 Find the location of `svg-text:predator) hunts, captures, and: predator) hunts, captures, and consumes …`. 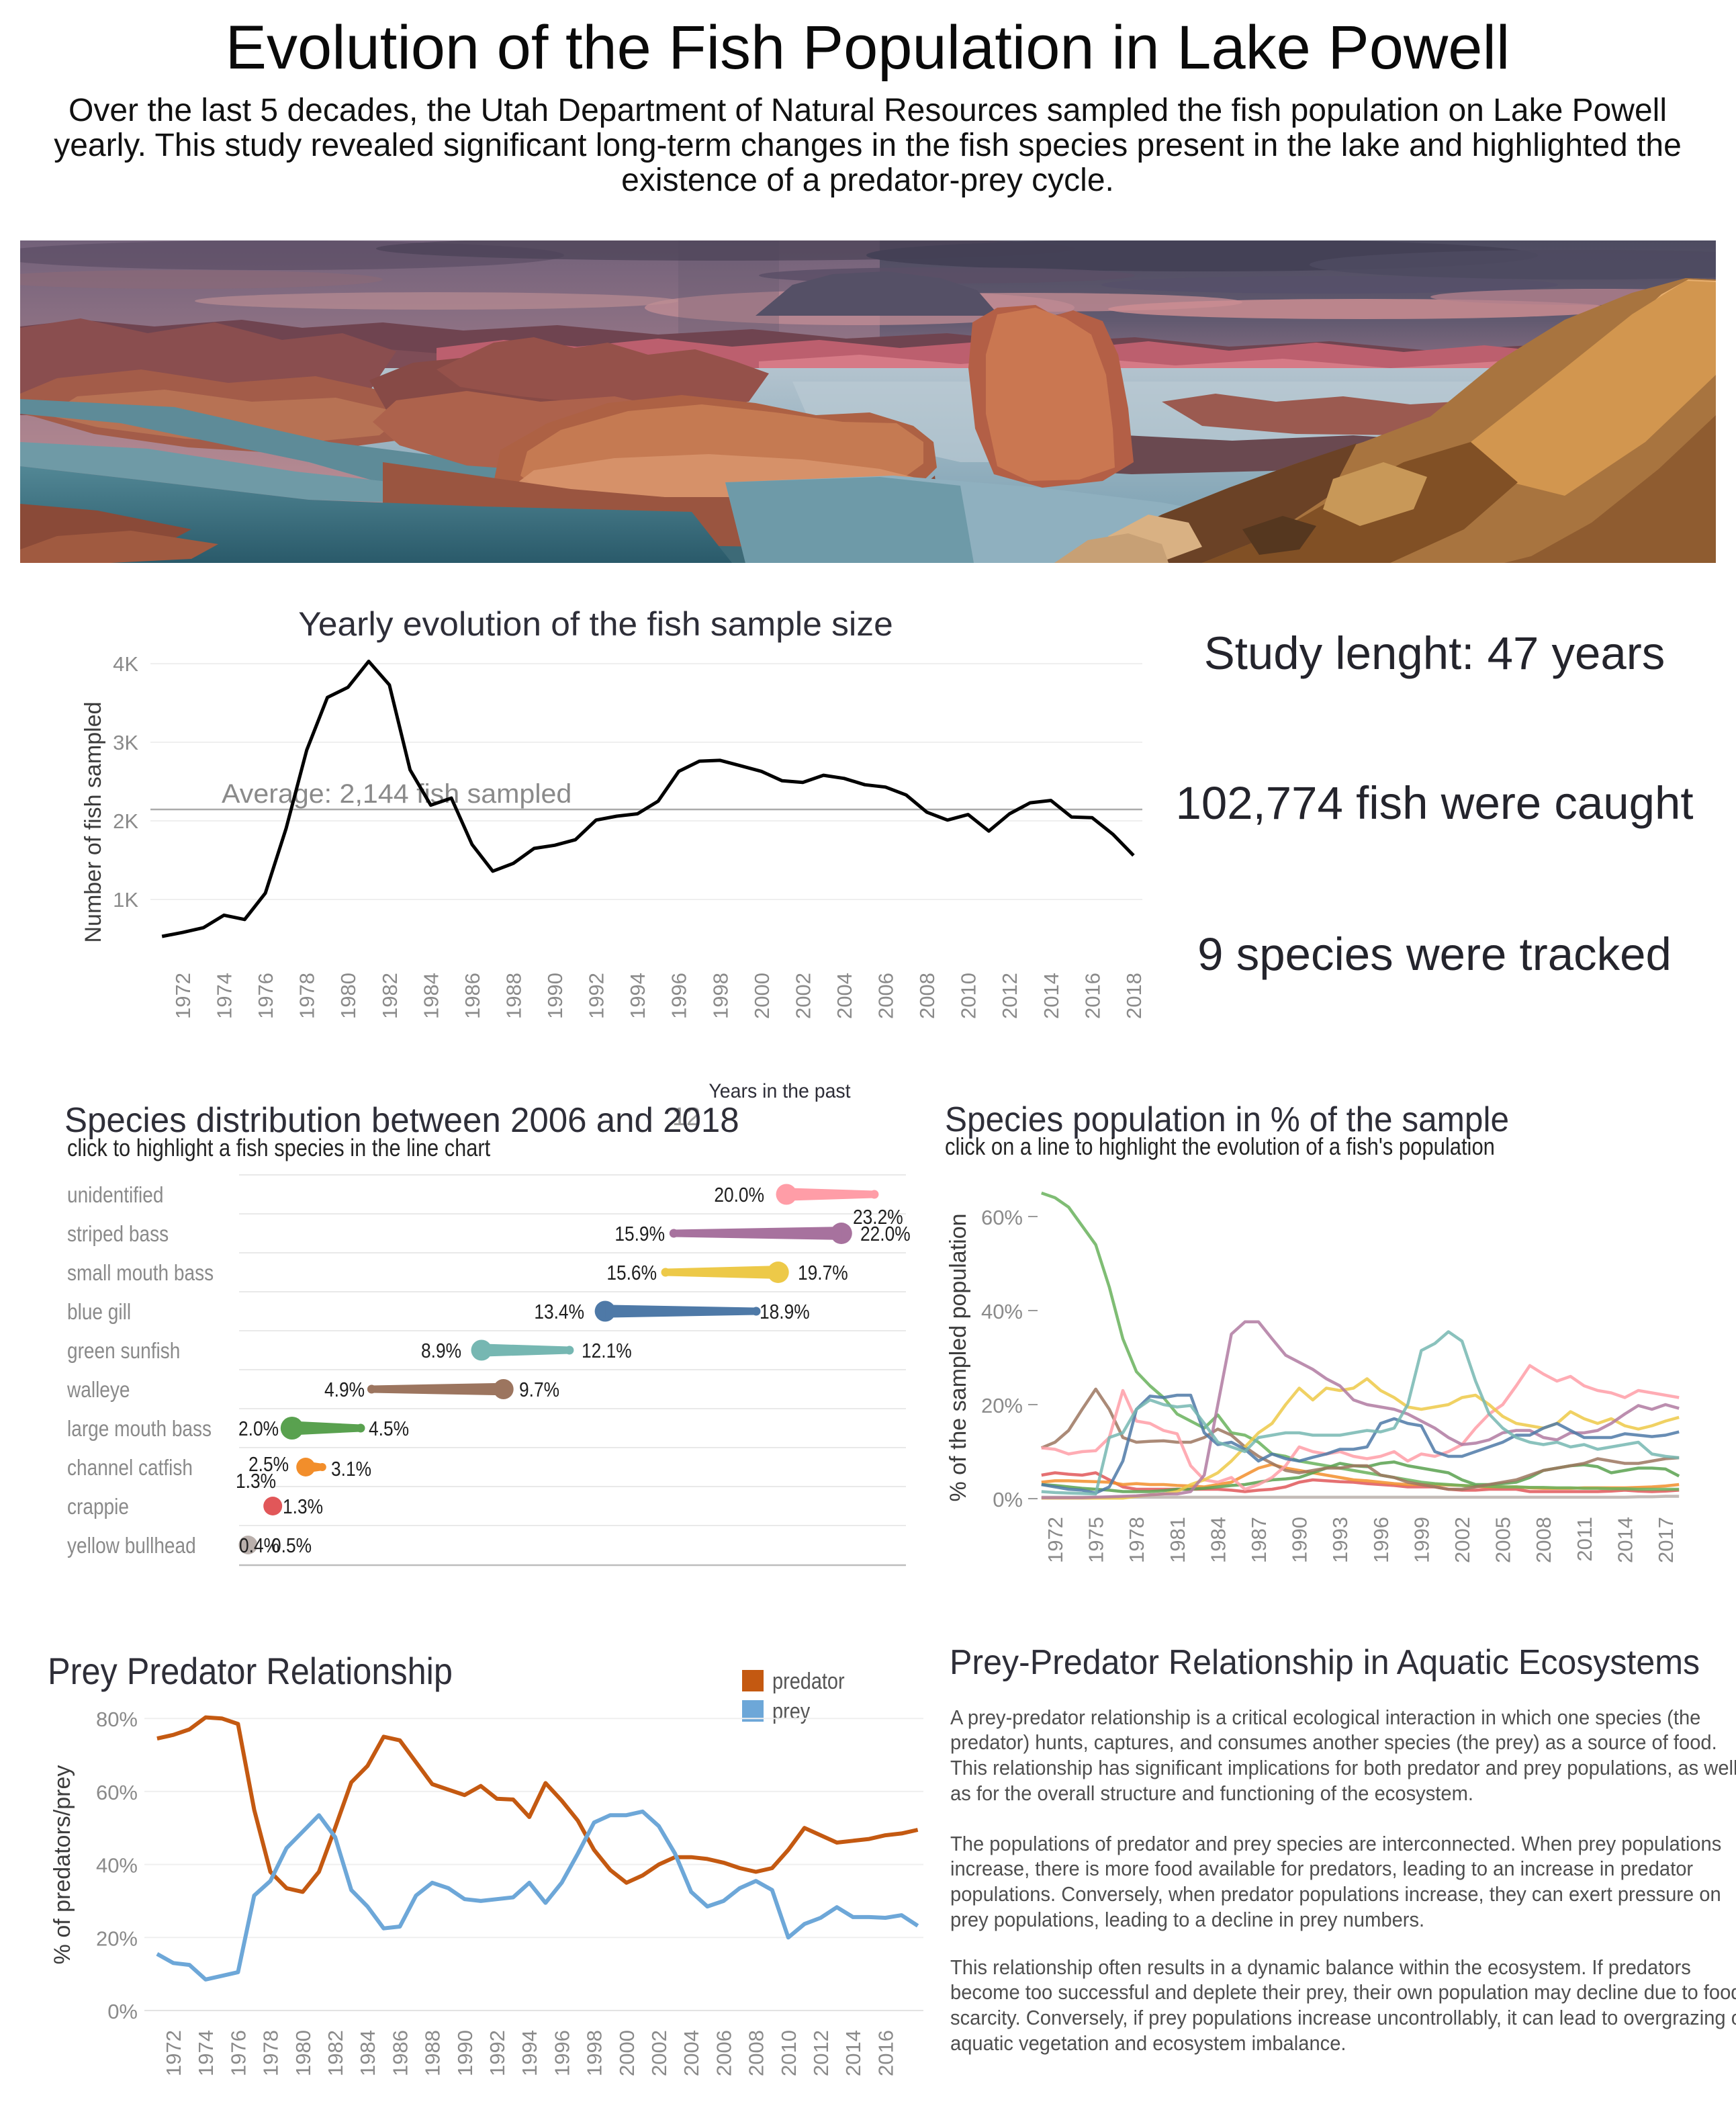

svg-text:predator) hunts, captures, and: predator) hunts, captures, and consumes … is located at coordinates (1333, 1742).